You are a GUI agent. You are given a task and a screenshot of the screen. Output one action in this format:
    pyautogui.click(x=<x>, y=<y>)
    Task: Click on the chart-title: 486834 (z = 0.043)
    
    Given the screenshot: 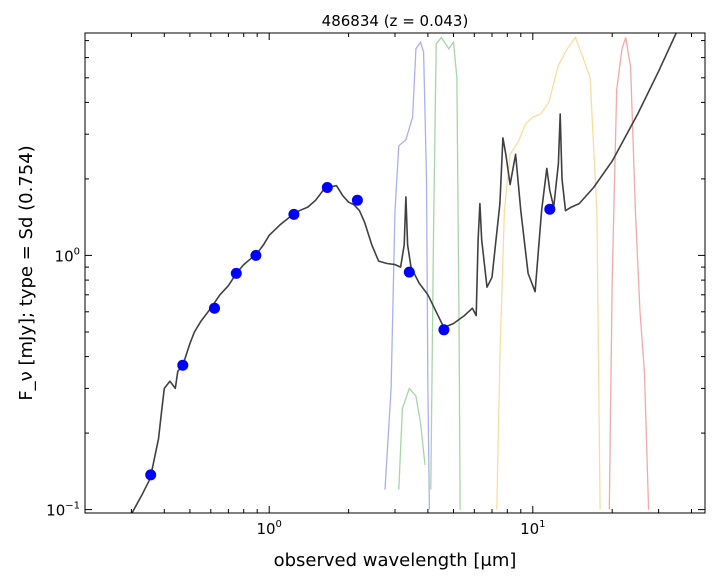 What is the action you would take?
    pyautogui.click(x=395, y=21)
    